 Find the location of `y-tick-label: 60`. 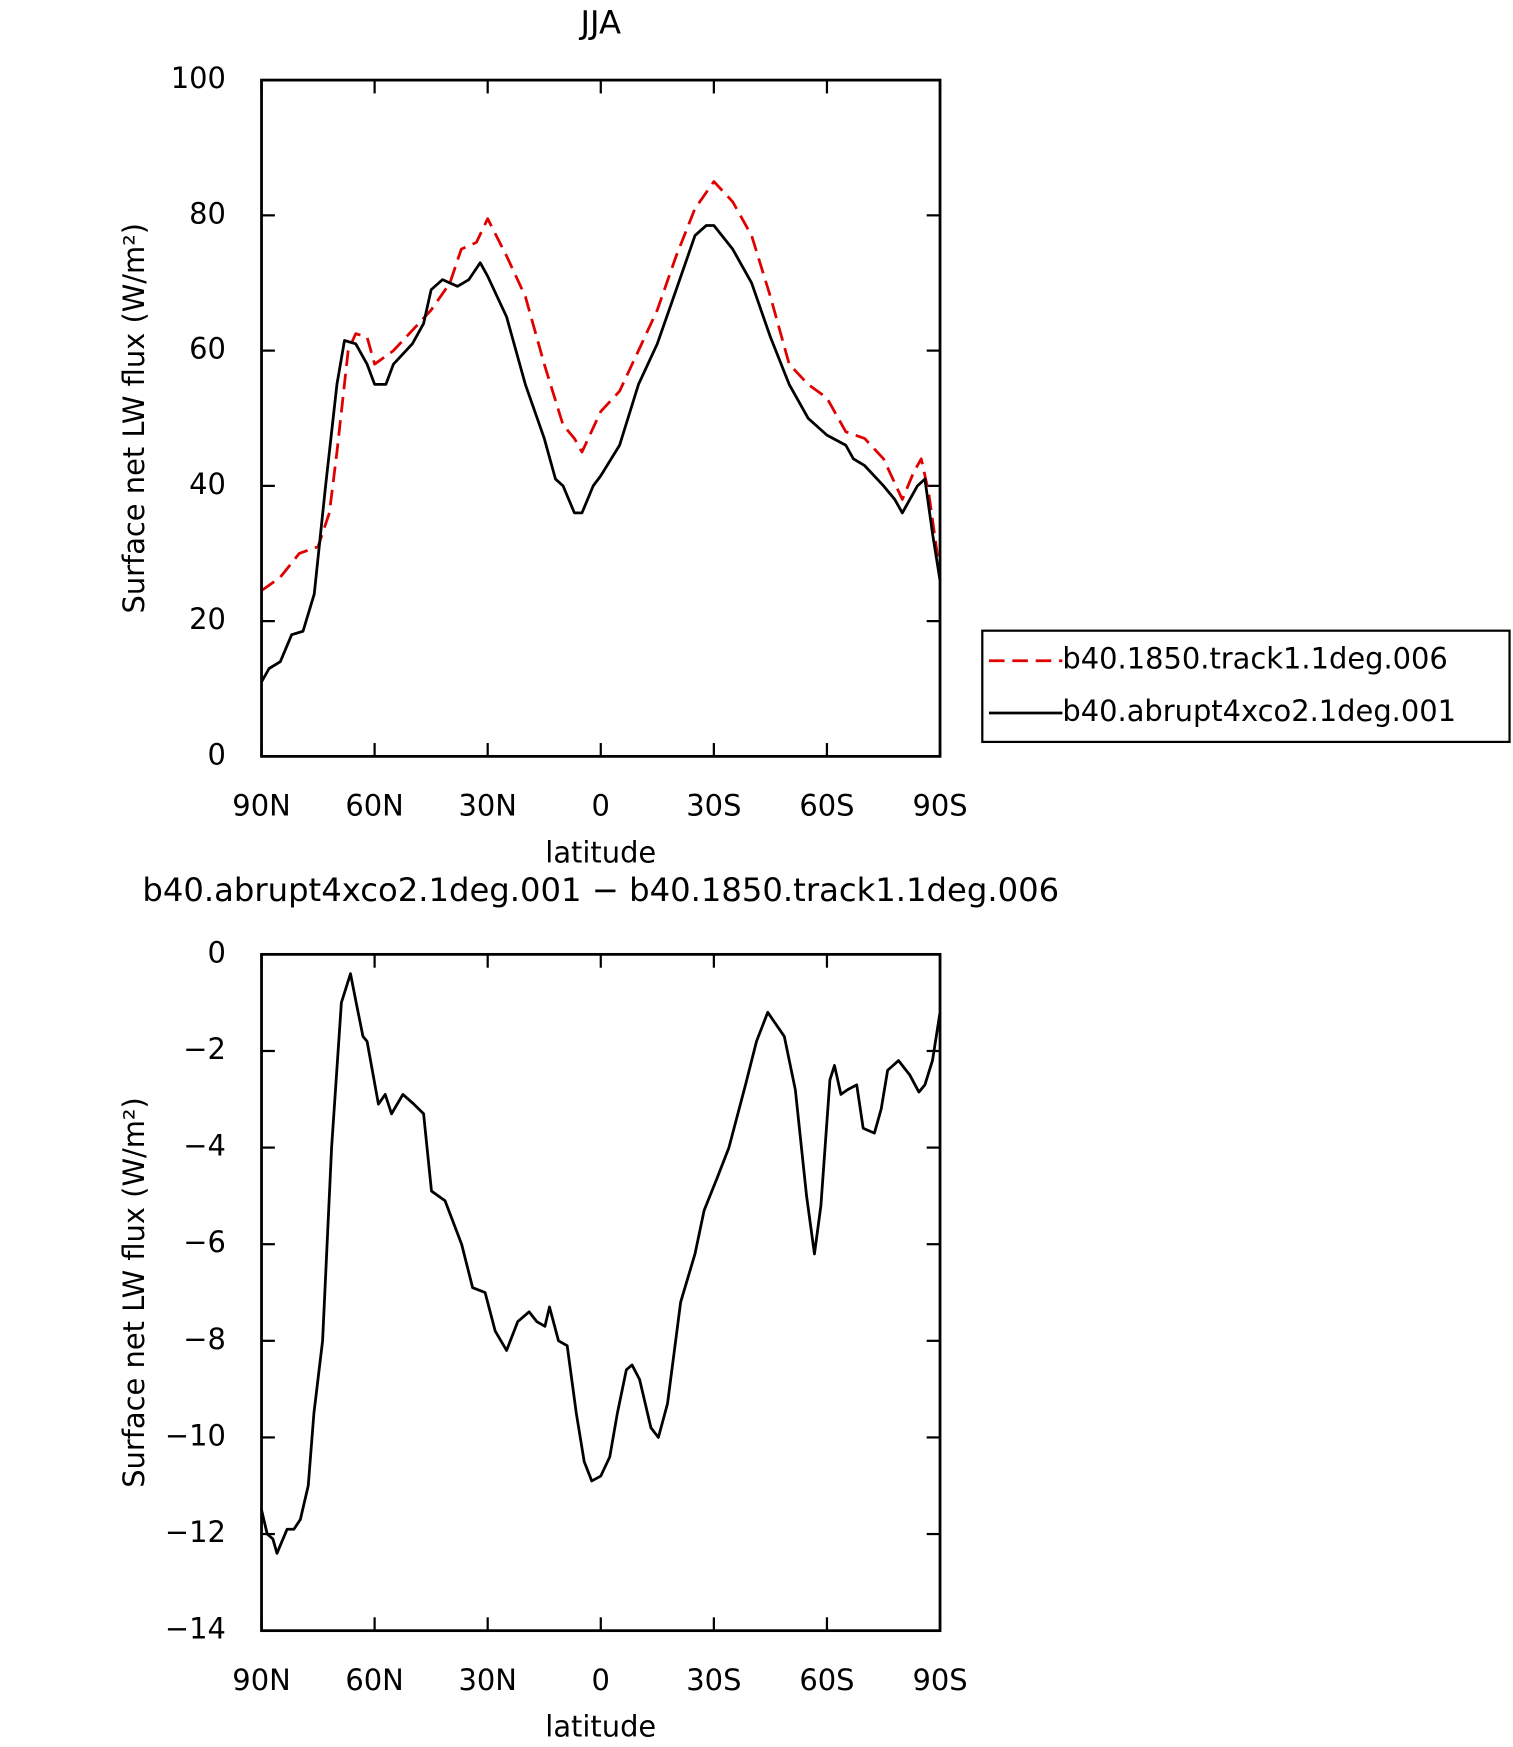

y-tick-label: 60 is located at coordinates (207, 349).